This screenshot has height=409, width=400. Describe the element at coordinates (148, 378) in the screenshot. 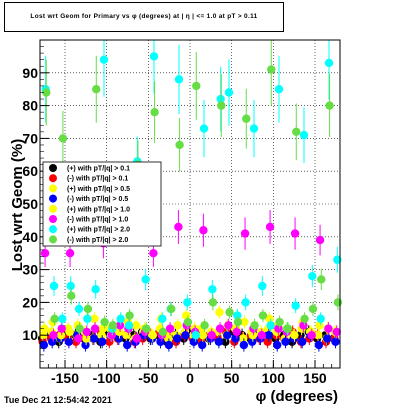

I see `x-tick-label: -50` at that location.